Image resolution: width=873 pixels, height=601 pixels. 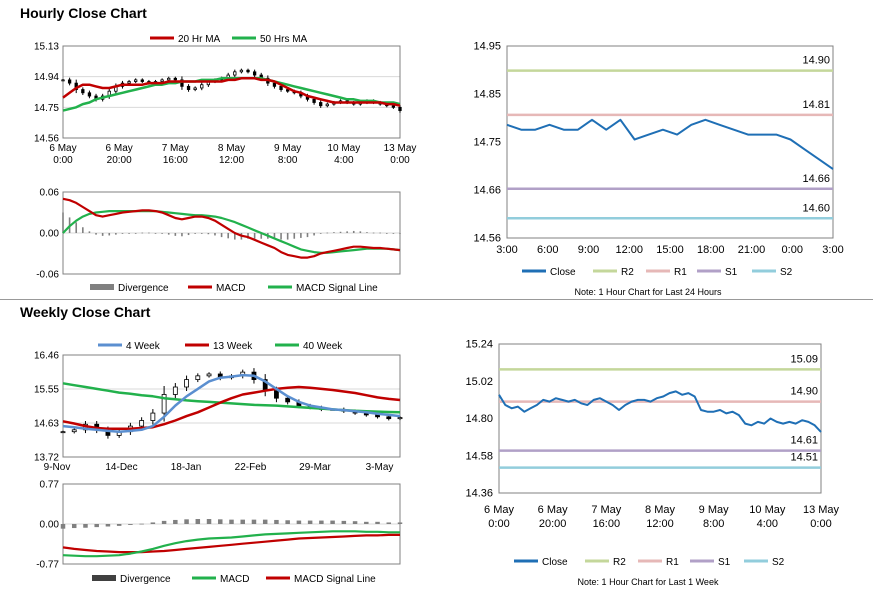 I want to click on hourly-close24-frame, so click(x=670, y=142).